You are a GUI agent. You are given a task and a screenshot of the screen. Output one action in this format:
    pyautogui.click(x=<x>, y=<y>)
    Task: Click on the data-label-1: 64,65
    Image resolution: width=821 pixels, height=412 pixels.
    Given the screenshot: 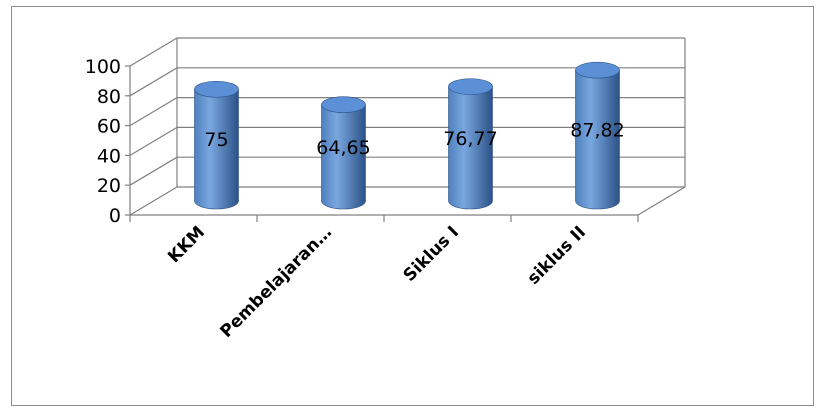 What is the action you would take?
    pyautogui.click(x=343, y=148)
    